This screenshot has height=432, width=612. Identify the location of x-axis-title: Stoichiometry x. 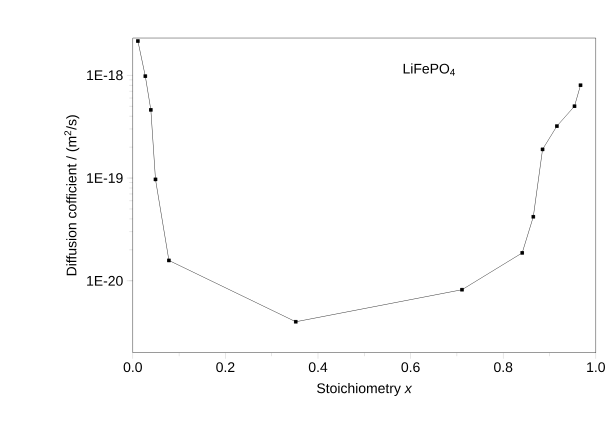
(364, 389).